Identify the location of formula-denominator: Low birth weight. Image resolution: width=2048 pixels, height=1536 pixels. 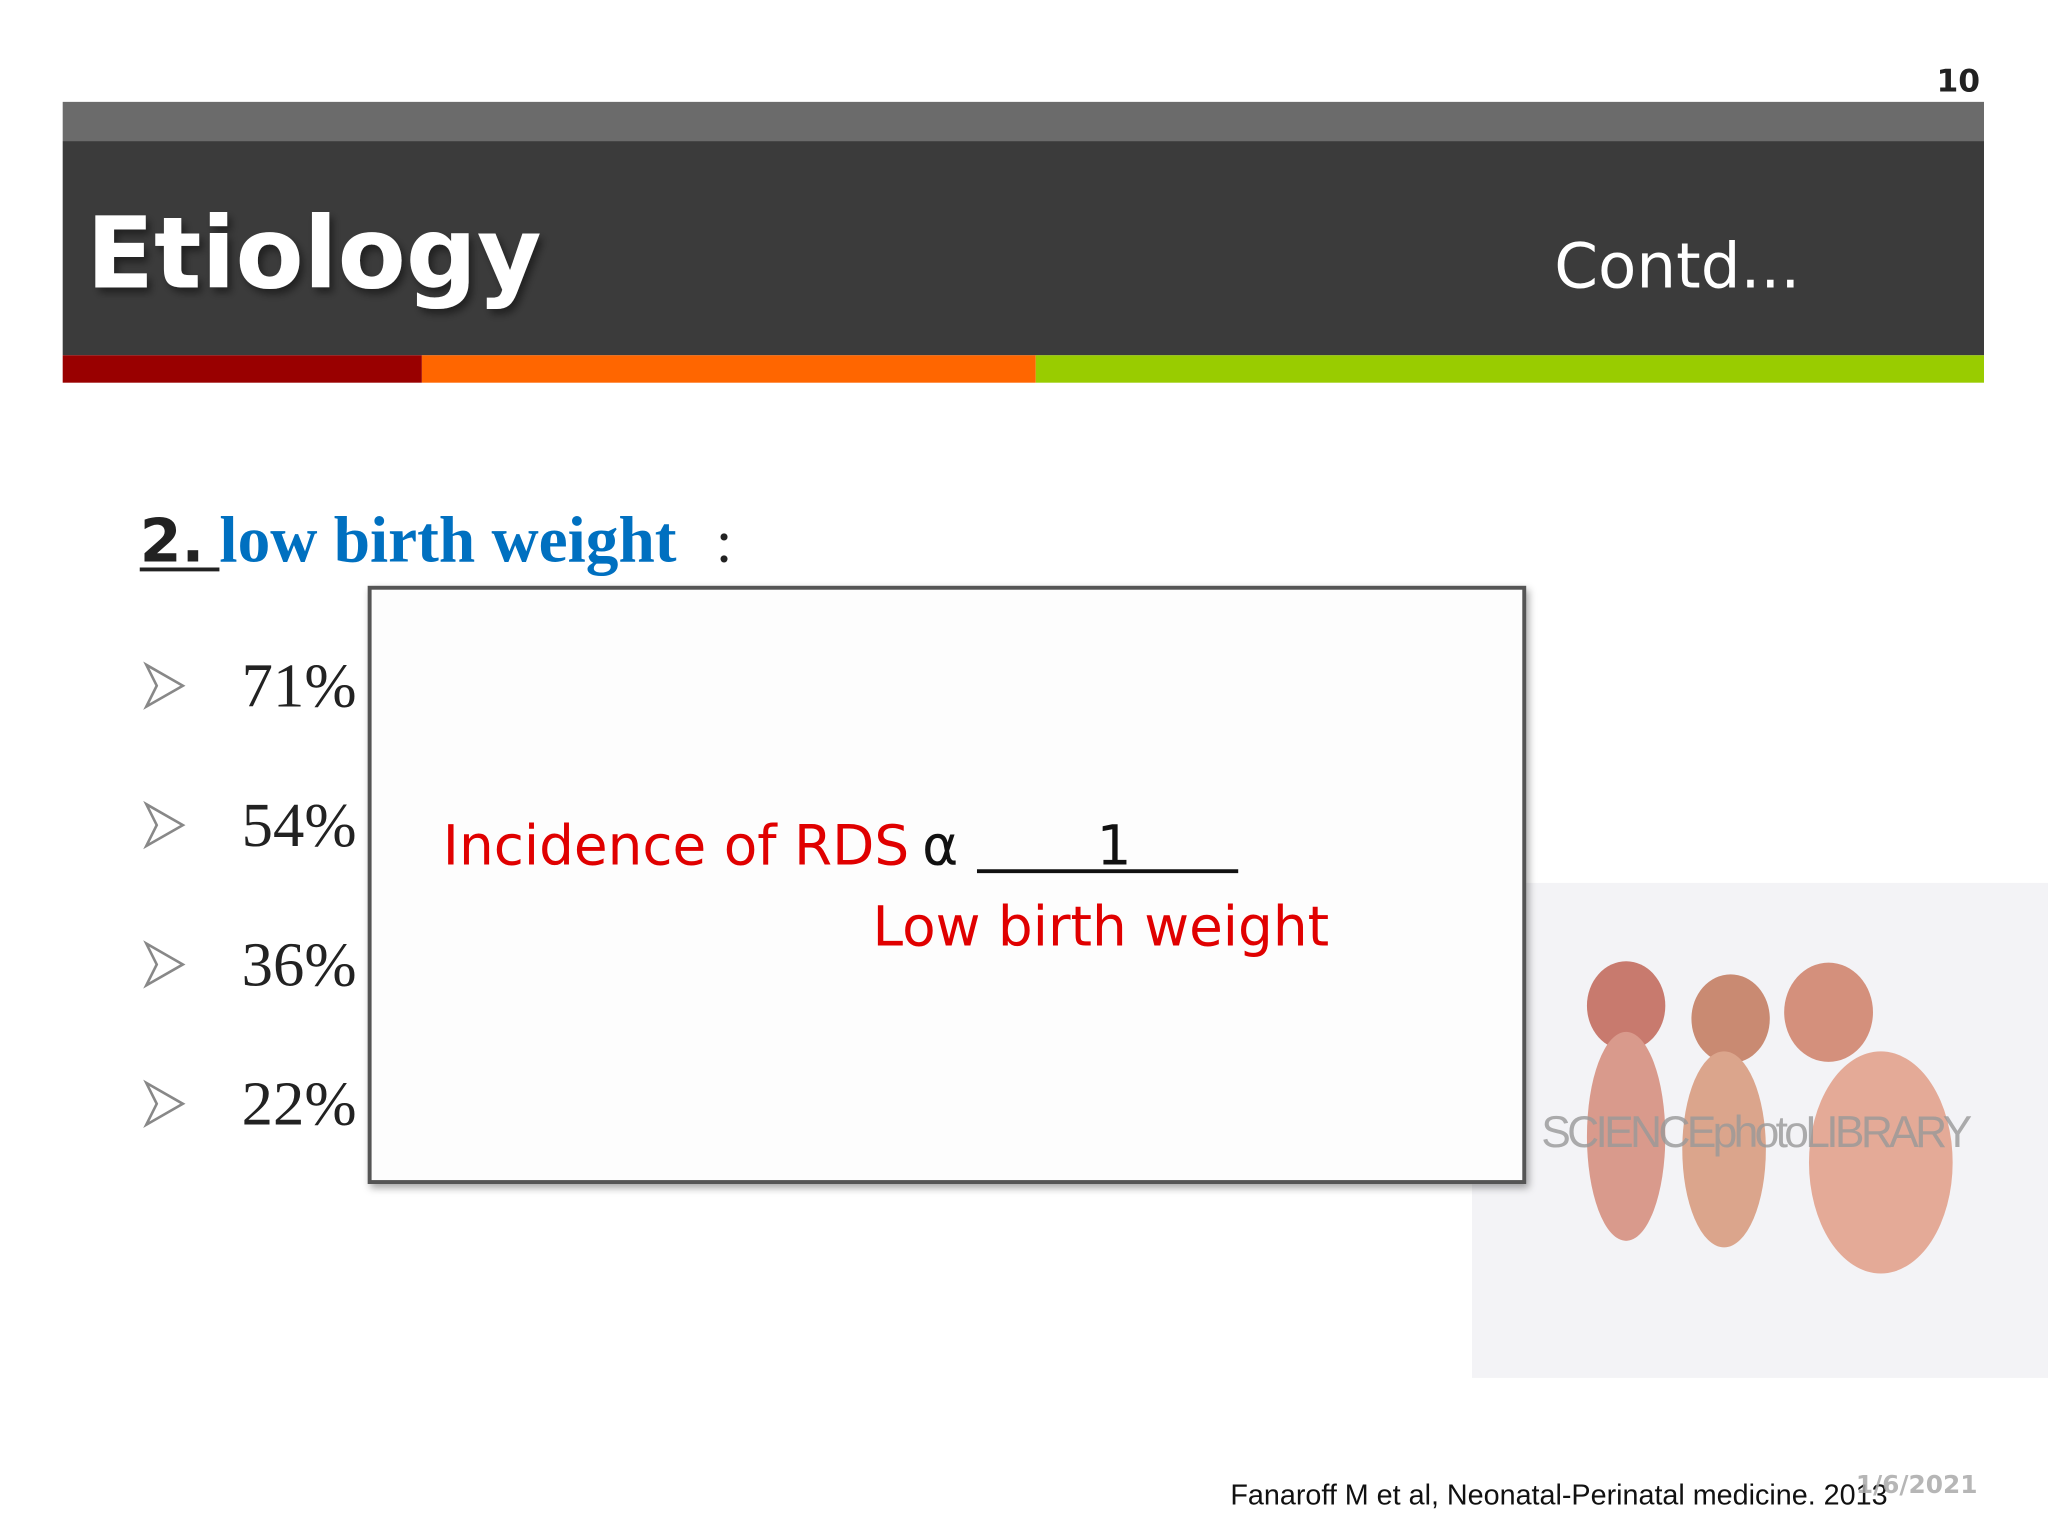
(1100, 927).